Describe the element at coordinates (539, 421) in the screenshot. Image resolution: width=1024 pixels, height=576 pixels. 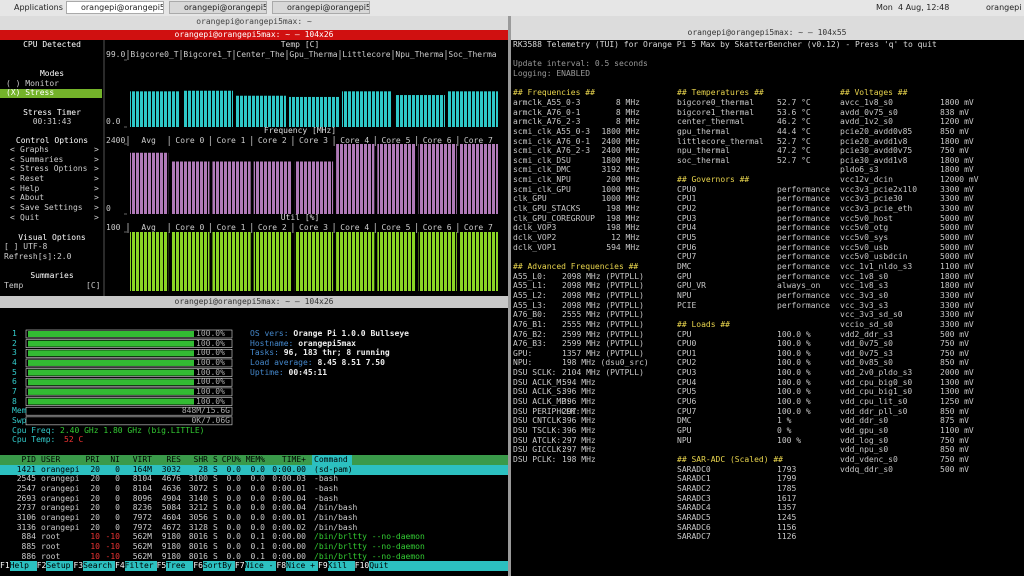
I see `metric-name: DSU CNTCLK:` at that location.